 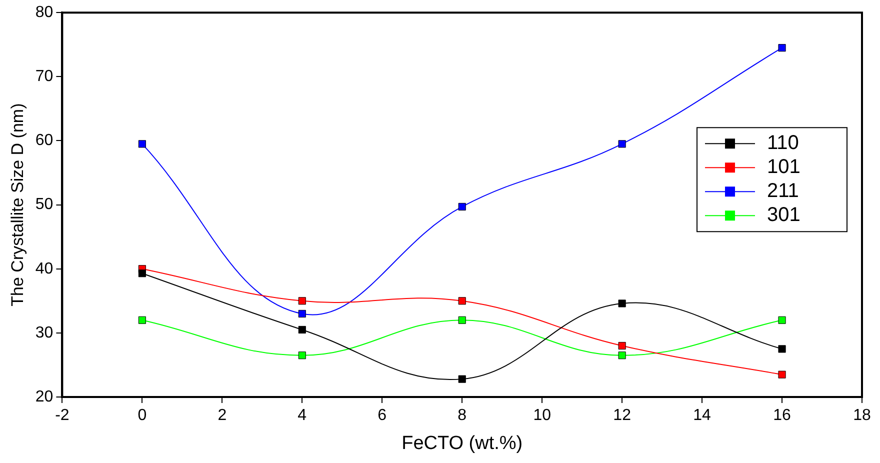 I want to click on x-tick-label: 12, so click(x=622, y=415).